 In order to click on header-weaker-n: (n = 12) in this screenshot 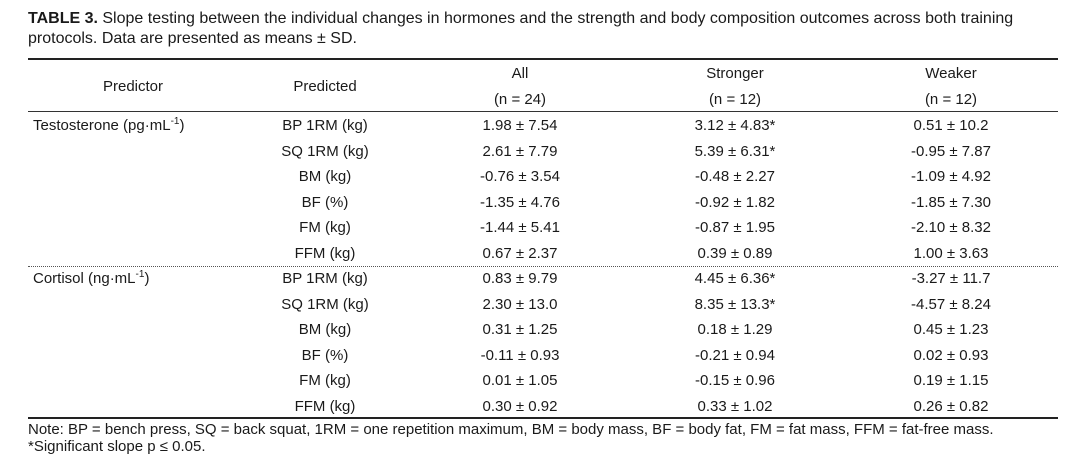, I will do `click(951, 99)`.